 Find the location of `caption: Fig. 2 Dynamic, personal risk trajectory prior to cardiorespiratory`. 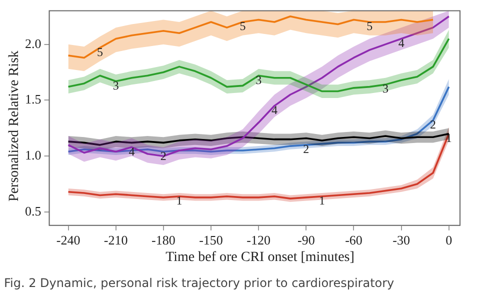

caption: Fig. 2 Dynamic, personal risk trajectory prior to cardiorespiratory is located at coordinates (199, 283).